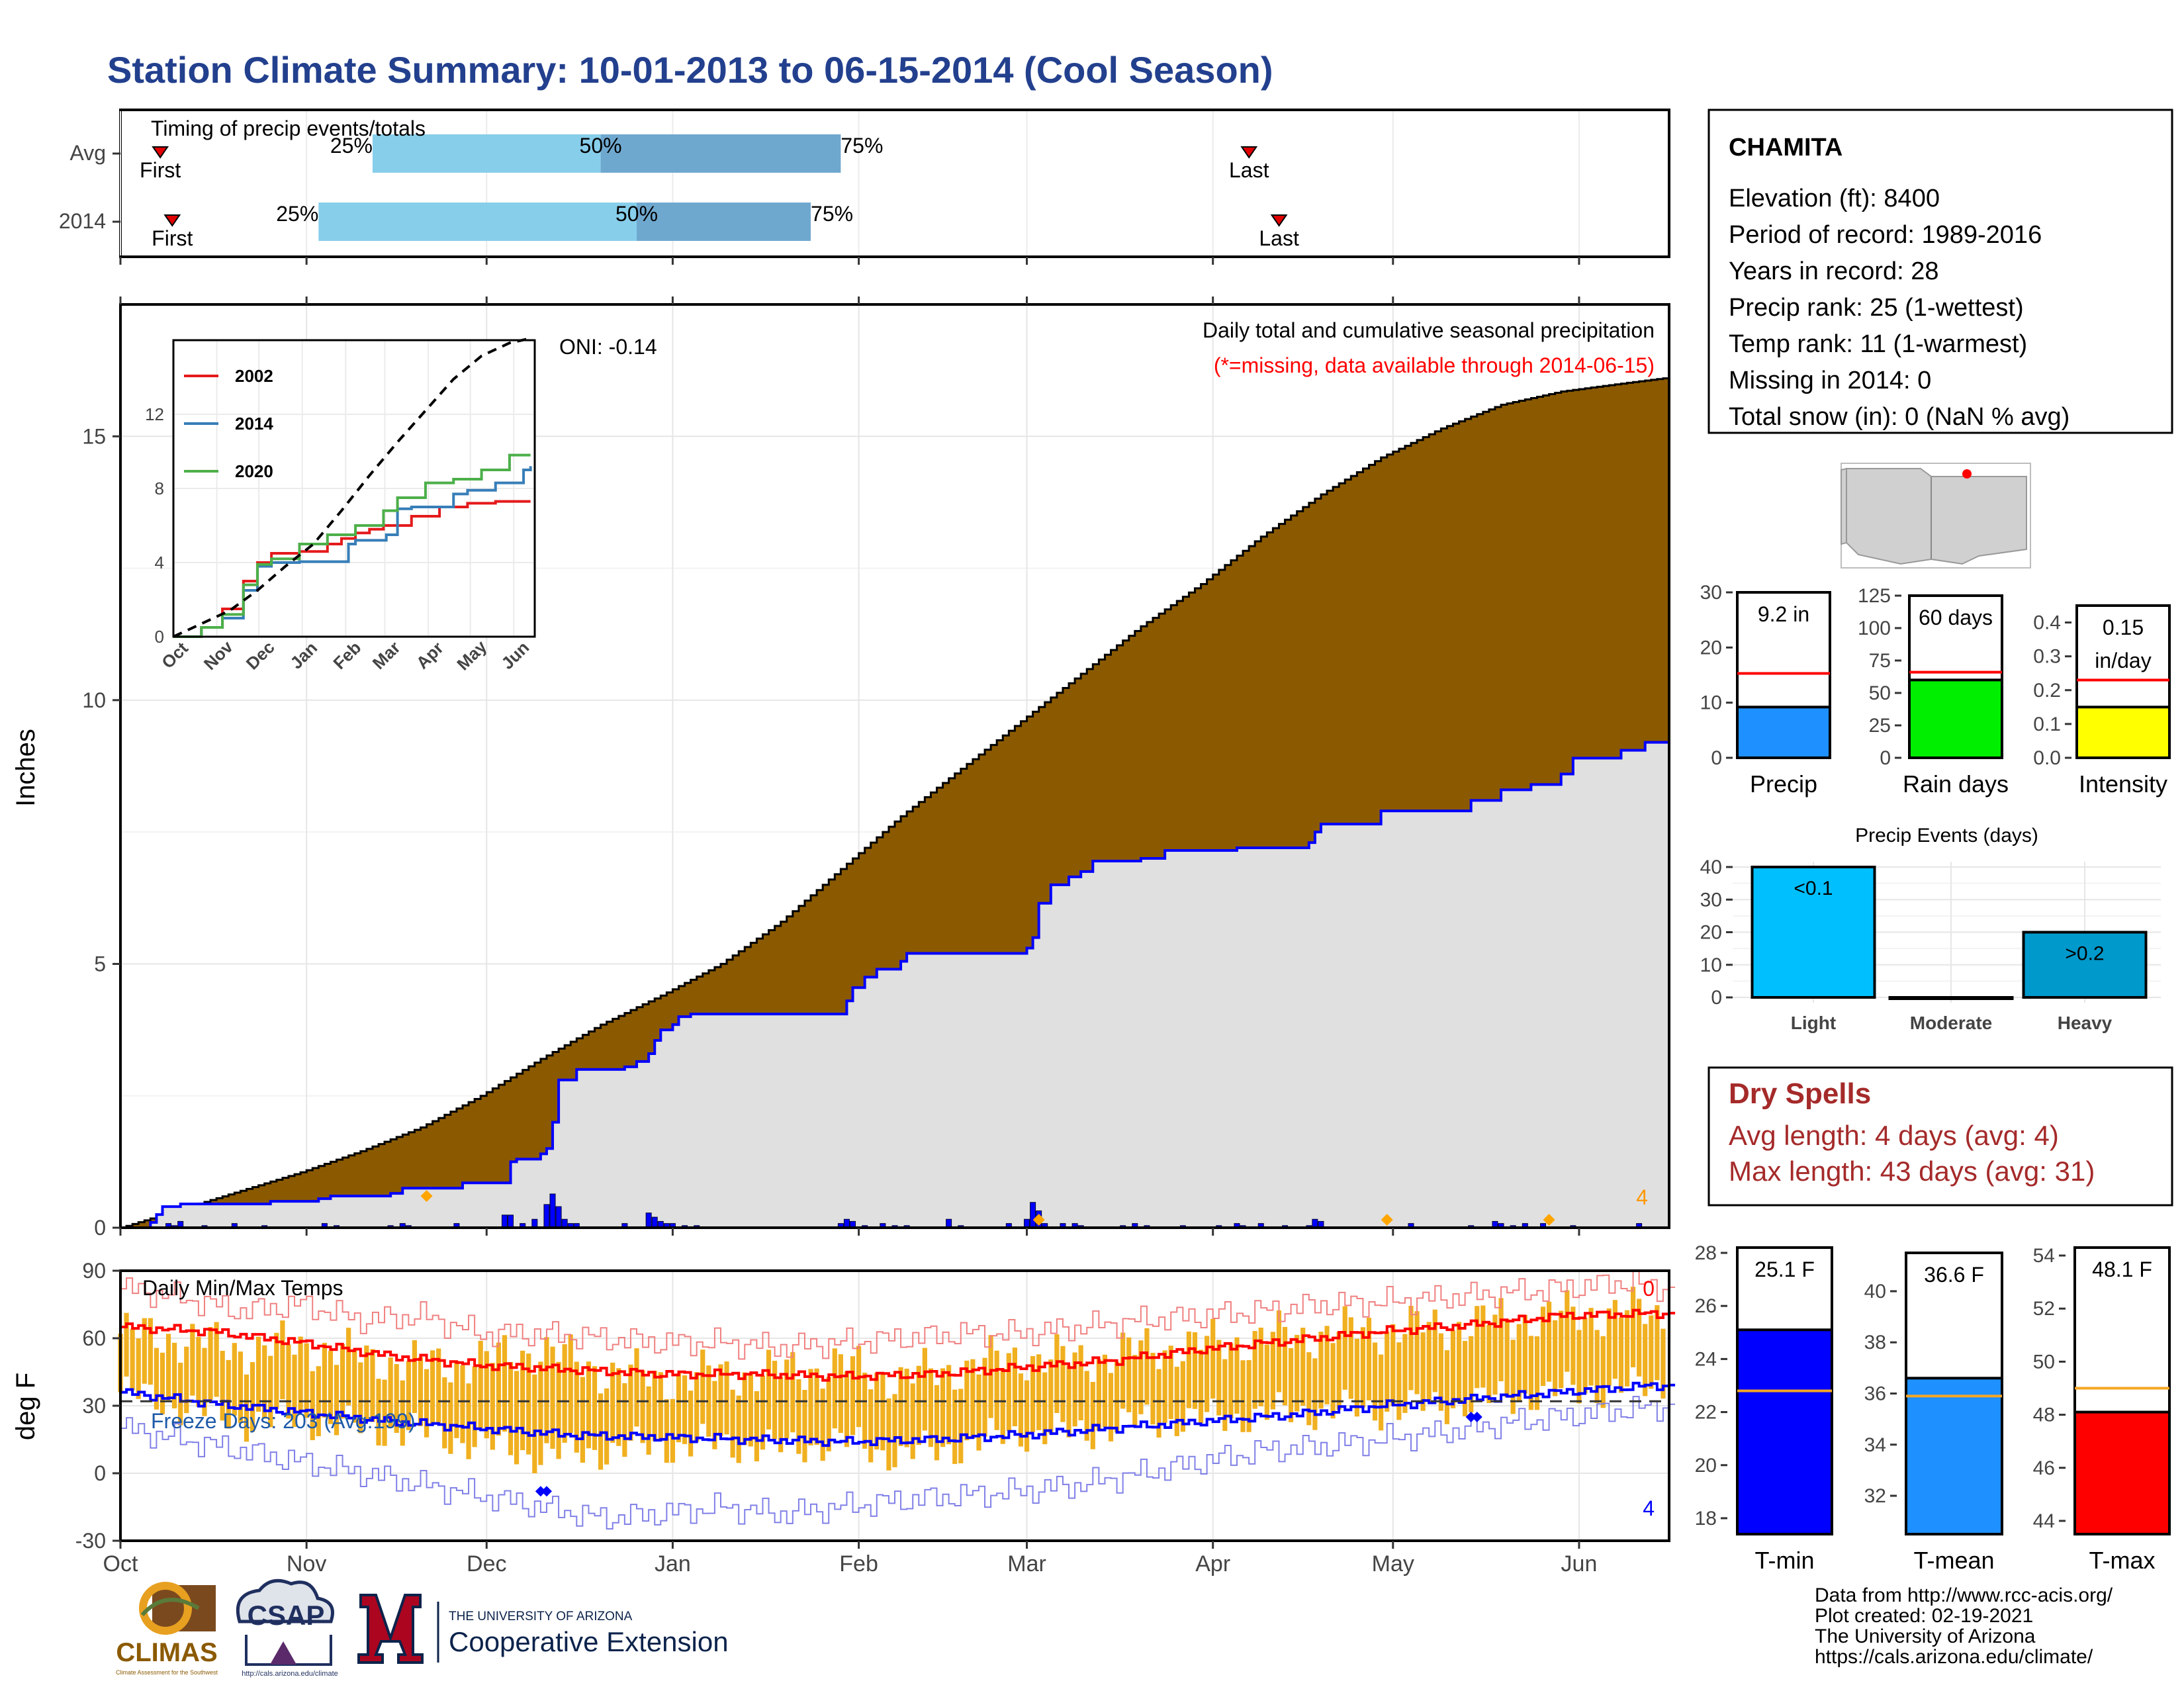  I want to click on credit-line-data: Data from http://www.rcc-acis.org/, so click(1964, 1595).